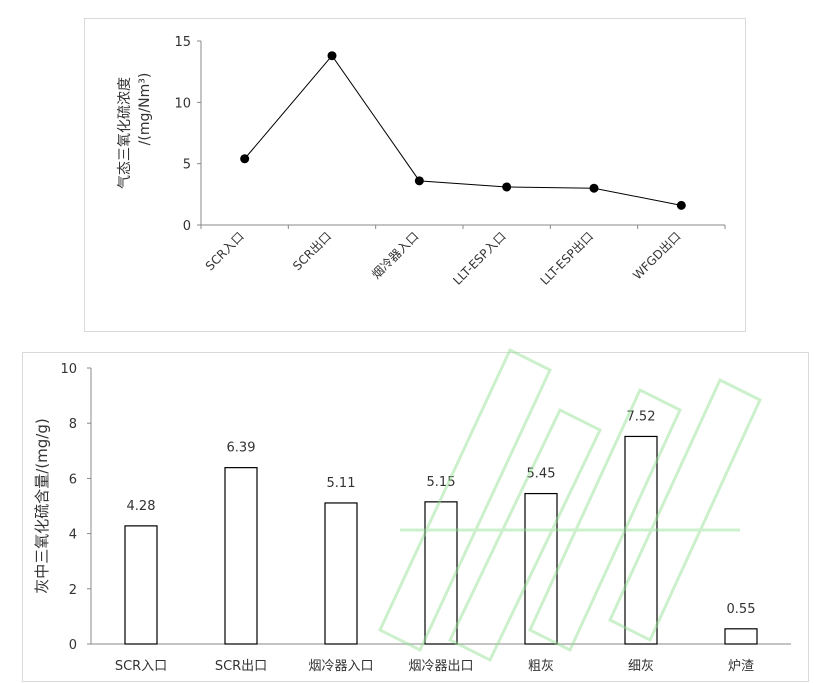 The image size is (816, 683). What do you see at coordinates (73, 479) in the screenshot?
I see `y-tick-label: 6` at bounding box center [73, 479].